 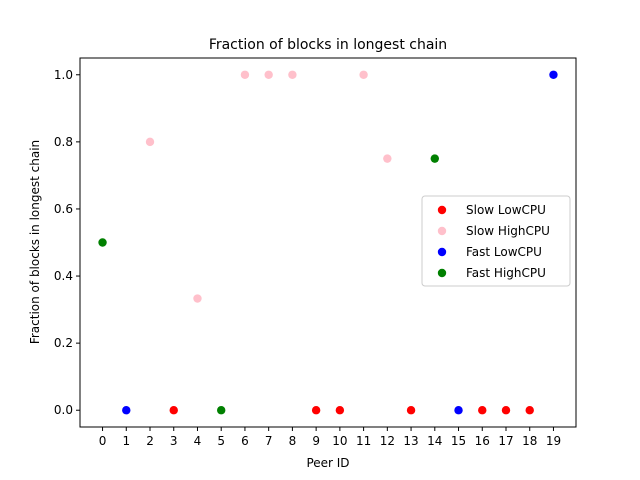 What do you see at coordinates (198, 441) in the screenshot?
I see `x-tick-label: 4` at bounding box center [198, 441].